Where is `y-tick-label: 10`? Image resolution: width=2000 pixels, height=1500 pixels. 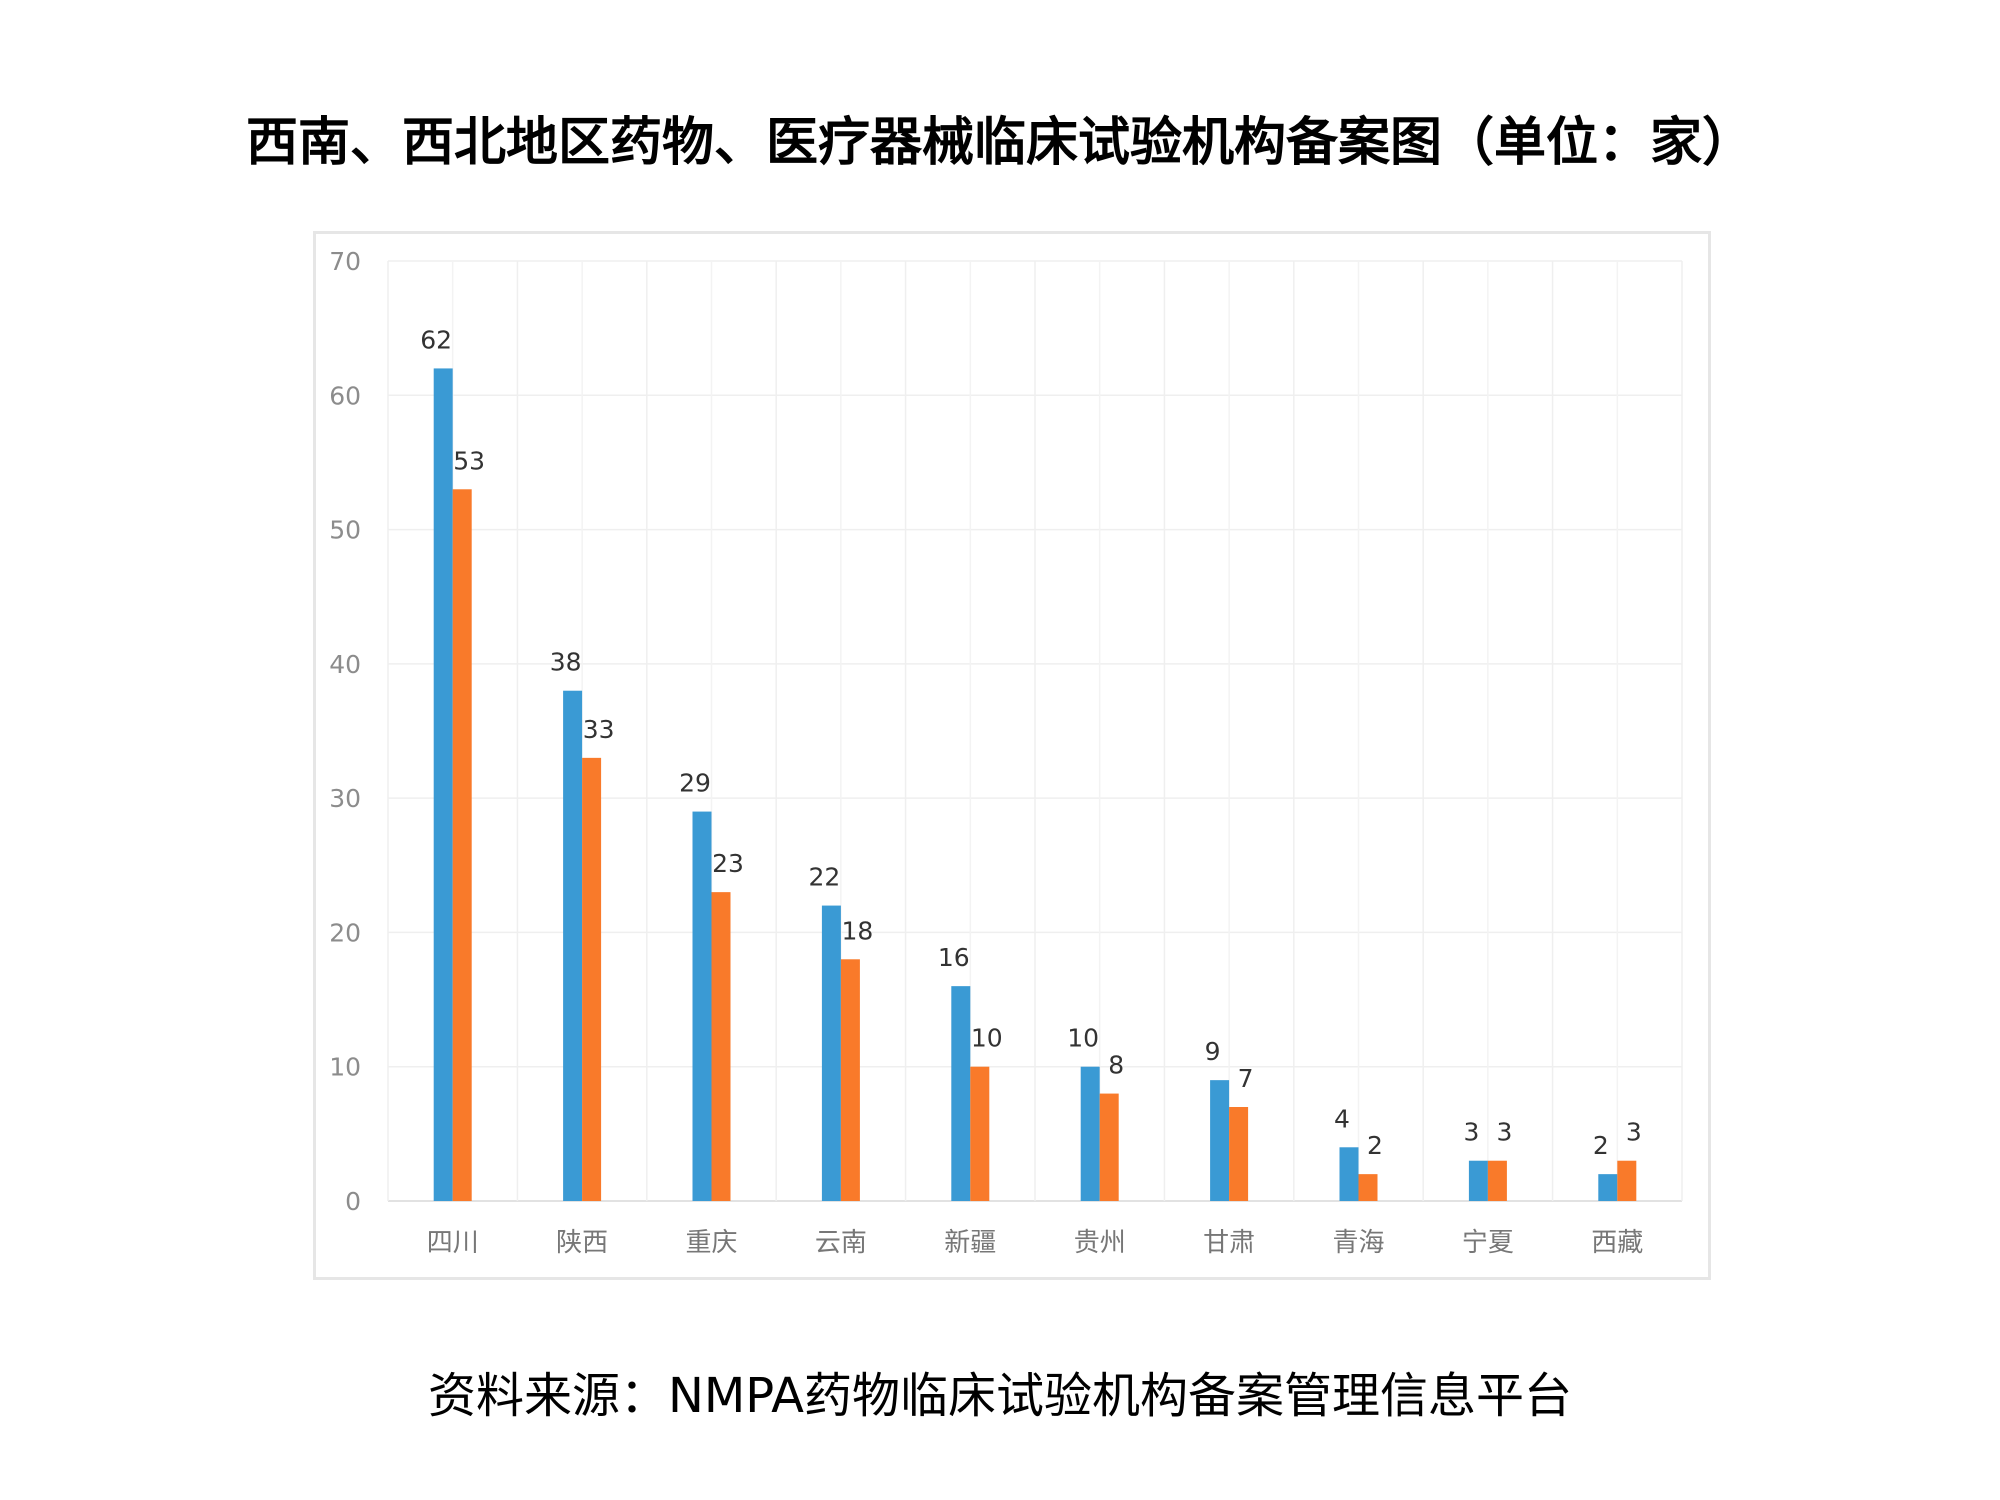
y-tick-label: 10 is located at coordinates (345, 1067).